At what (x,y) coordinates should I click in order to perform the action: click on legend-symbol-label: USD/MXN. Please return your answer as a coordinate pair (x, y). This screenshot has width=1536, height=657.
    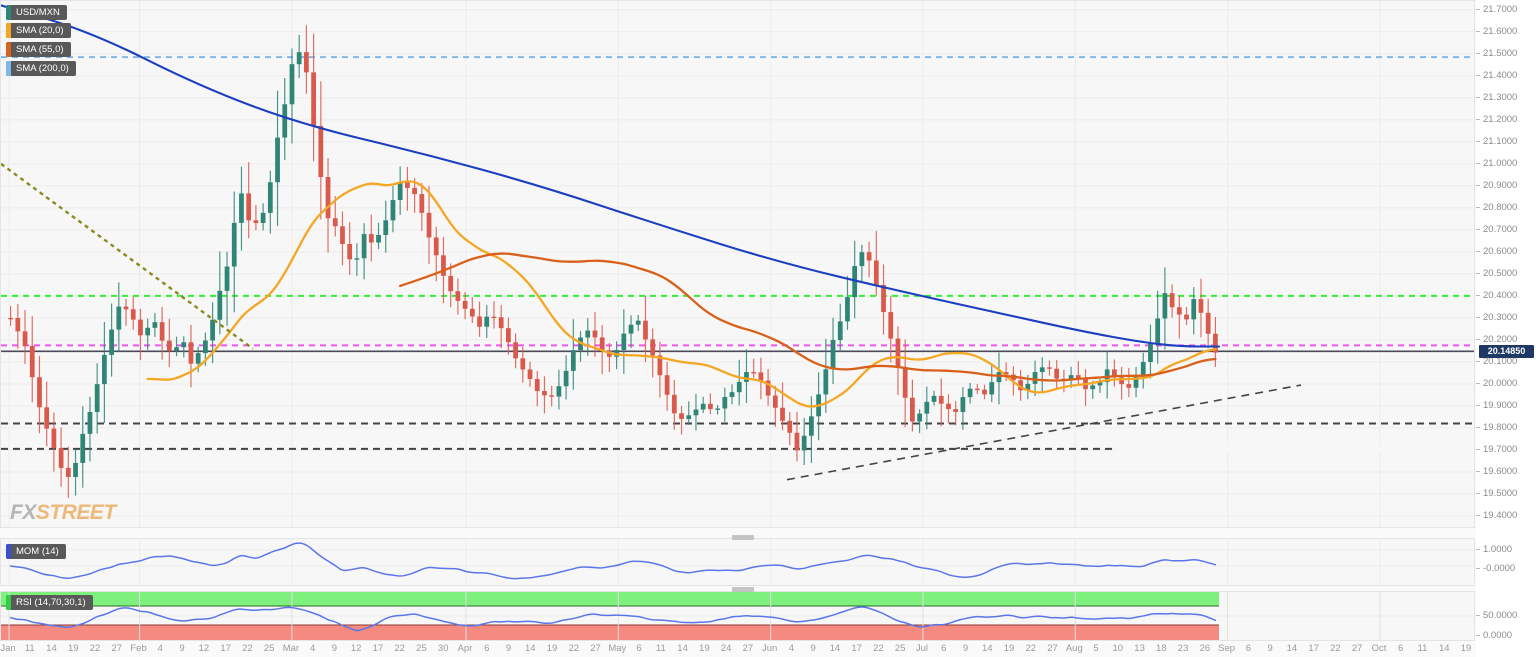
    Looking at the image, I should click on (38, 12).